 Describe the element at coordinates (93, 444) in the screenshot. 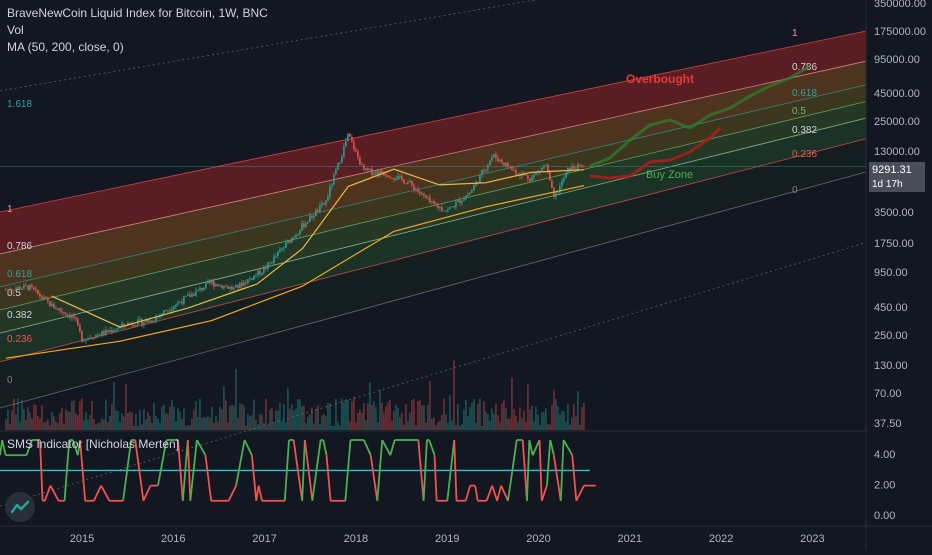

I see `sms-indicator-legend: SMS Indicator [Nicholas Merten]` at that location.